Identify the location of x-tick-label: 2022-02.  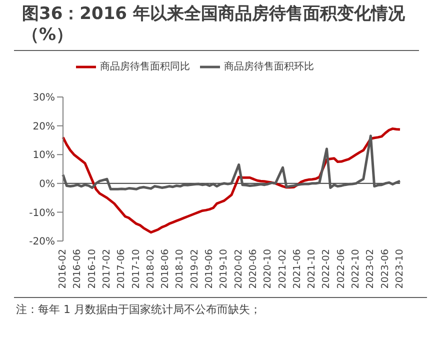
(326, 269).